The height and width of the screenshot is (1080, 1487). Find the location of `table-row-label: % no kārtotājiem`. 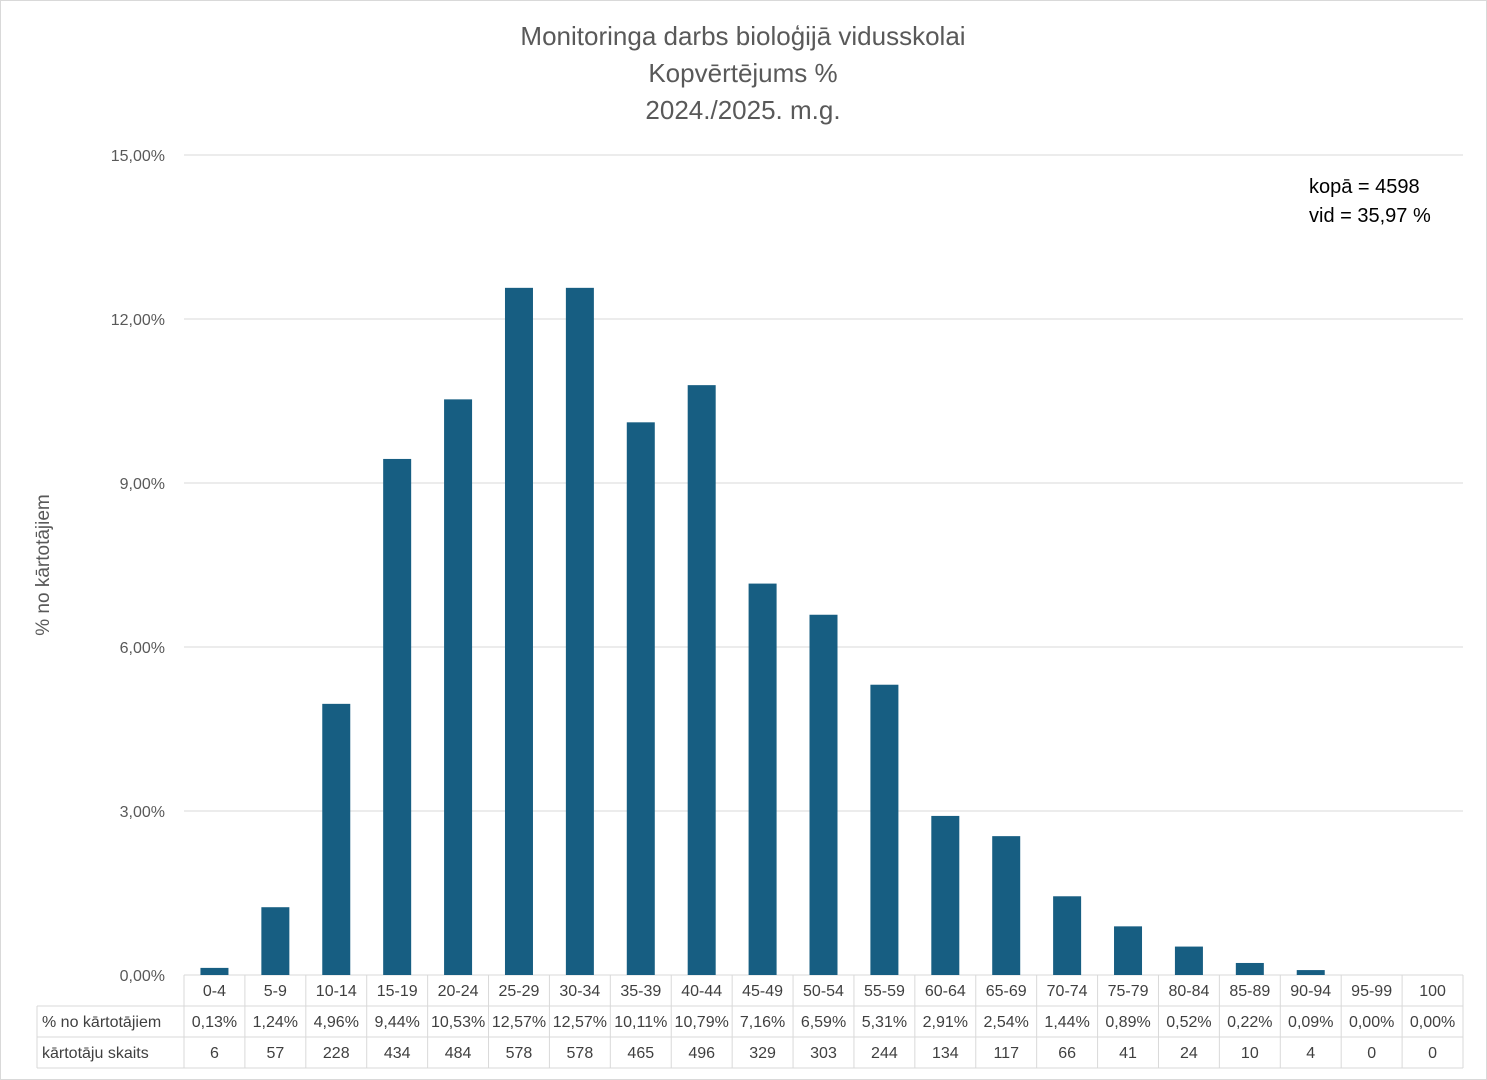

table-row-label: % no kārtotājiem is located at coordinates (101, 1022).